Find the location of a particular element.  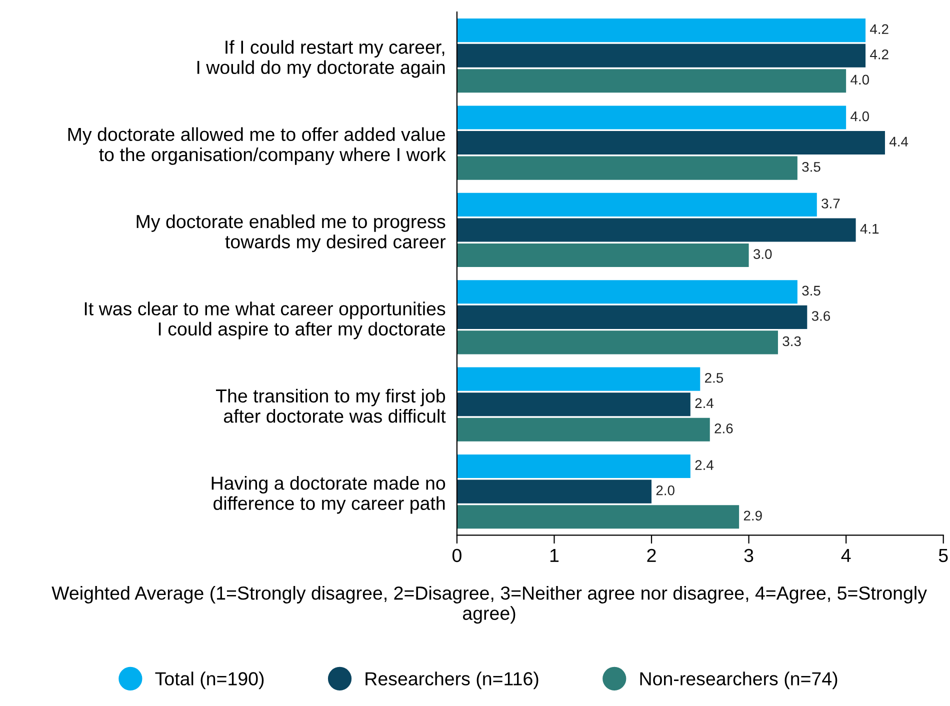

x-tick-label: 0 is located at coordinates (457, 555).